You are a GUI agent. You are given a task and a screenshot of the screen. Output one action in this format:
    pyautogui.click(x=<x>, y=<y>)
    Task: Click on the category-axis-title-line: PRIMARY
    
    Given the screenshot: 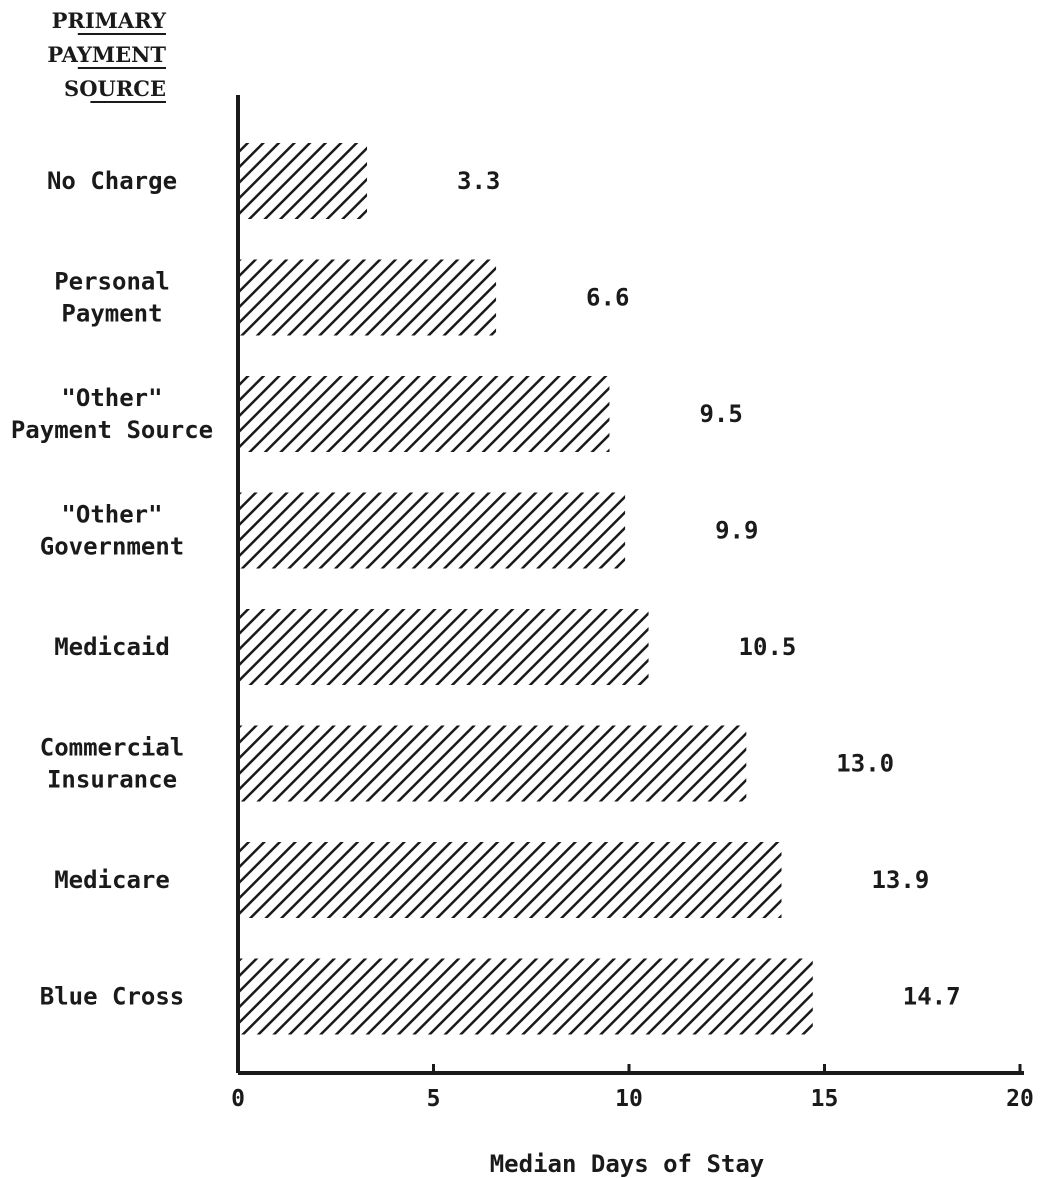 What is the action you would take?
    pyautogui.click(x=109, y=20)
    